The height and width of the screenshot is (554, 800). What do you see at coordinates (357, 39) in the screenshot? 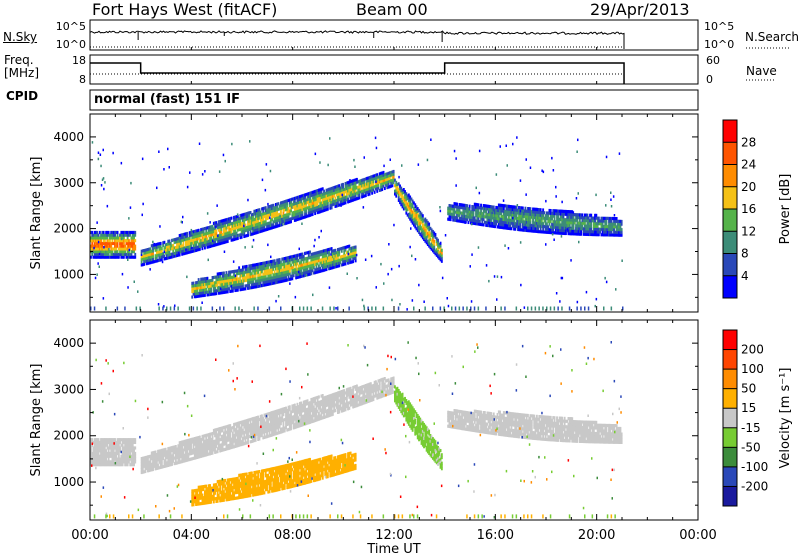
I see `noise-trace` at bounding box center [357, 39].